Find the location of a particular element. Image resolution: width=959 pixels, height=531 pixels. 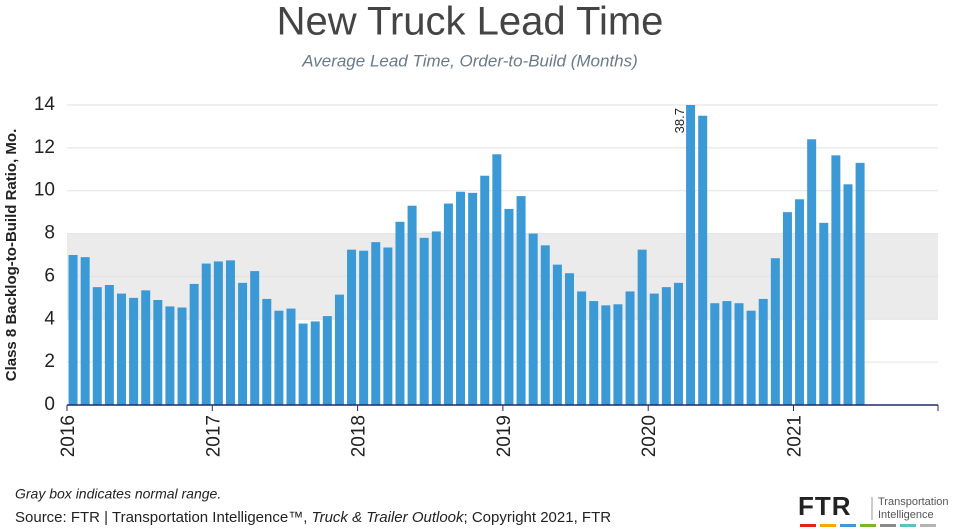

y-tick-label: 6 is located at coordinates (49, 275).